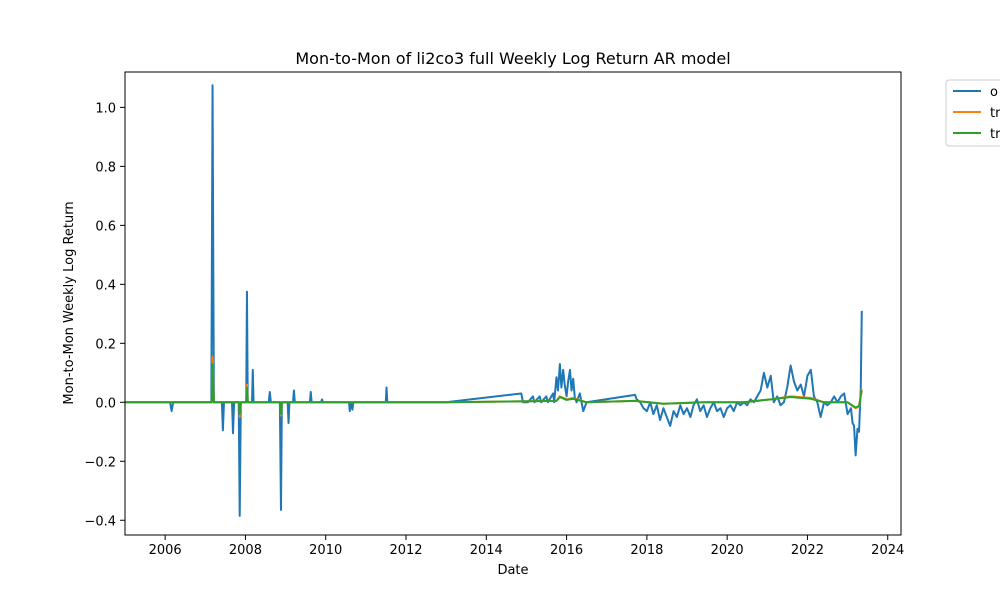  I want to click on y-tick-label: 0.6, so click(105, 226).